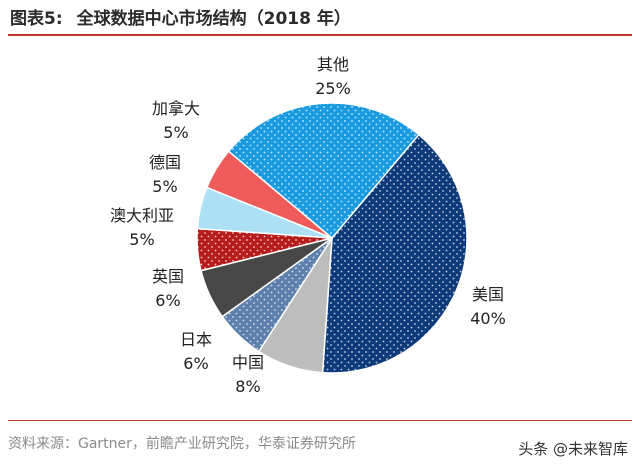 Image resolution: width=640 pixels, height=474 pixels. I want to click on title-divider, so click(320, 35).